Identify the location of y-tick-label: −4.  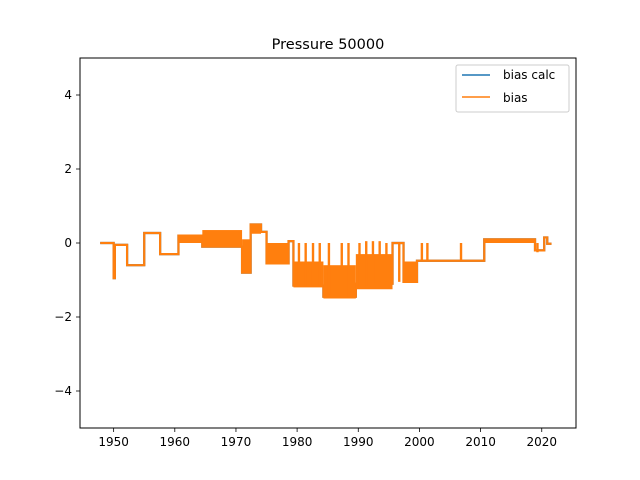
(63, 391).